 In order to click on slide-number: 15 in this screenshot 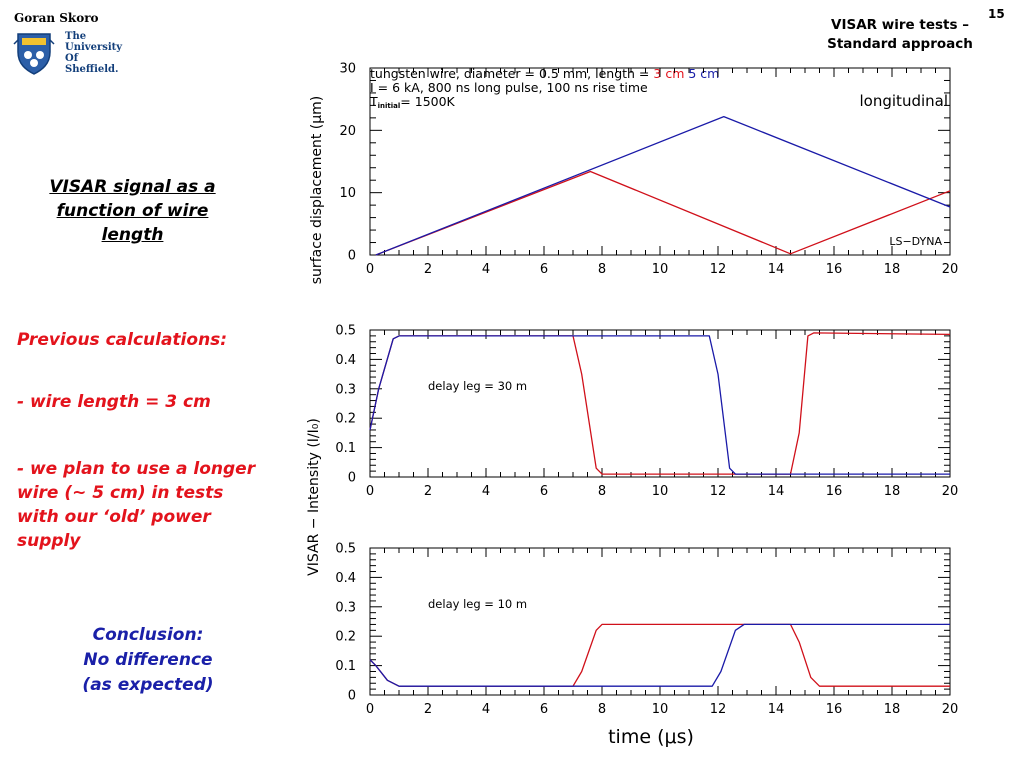, I will do `click(996, 14)`.